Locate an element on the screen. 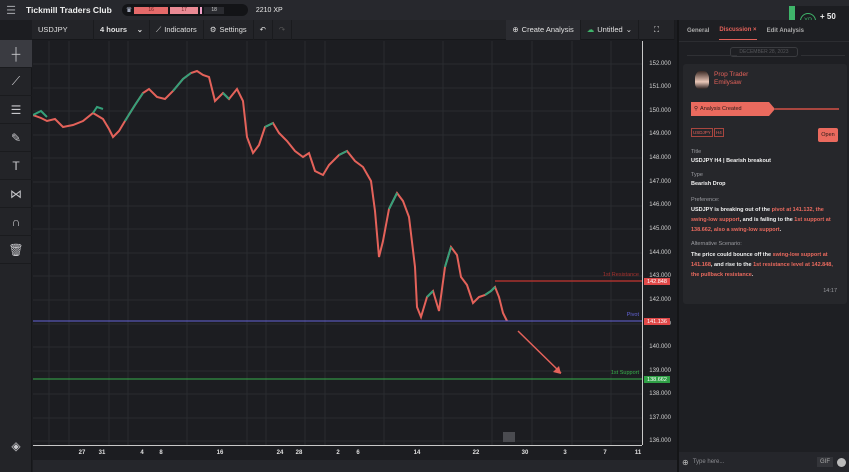  magnet-tool: ∩ is located at coordinates (16, 222).